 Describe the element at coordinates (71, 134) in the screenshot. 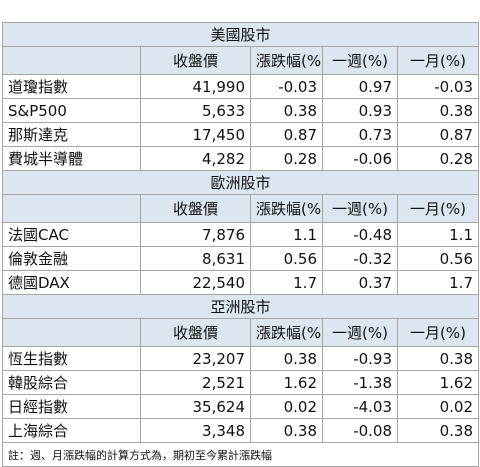

I see `index-name: 那斯達克` at that location.